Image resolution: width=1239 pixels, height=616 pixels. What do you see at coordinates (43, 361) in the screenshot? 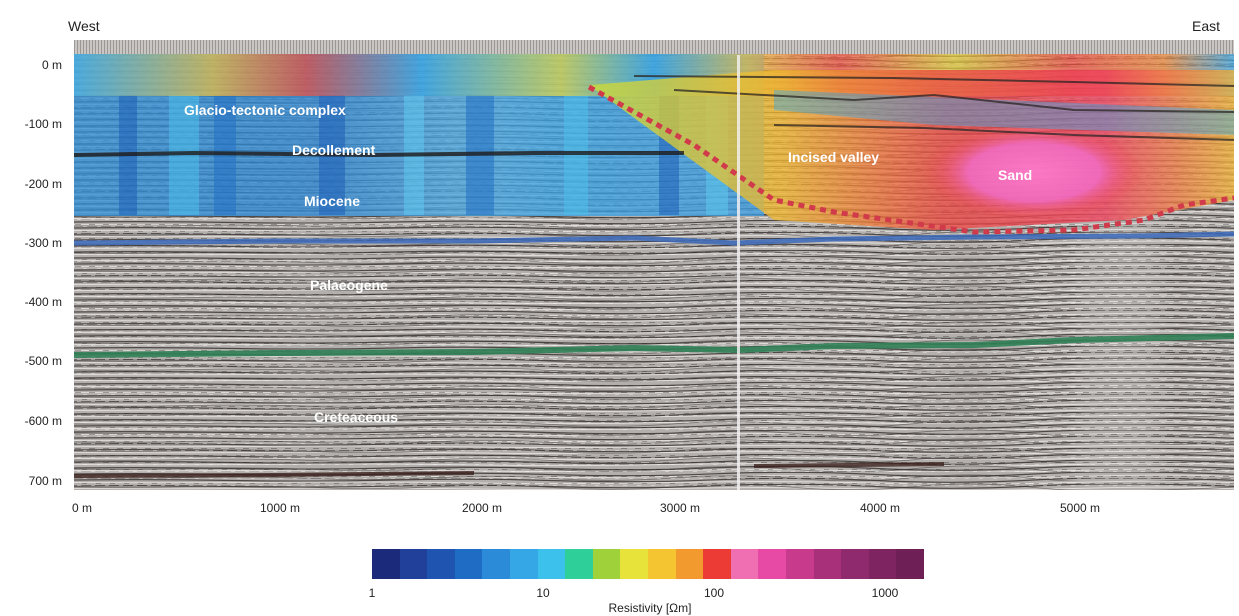
I see `depth-tick-500: -500 m` at bounding box center [43, 361].